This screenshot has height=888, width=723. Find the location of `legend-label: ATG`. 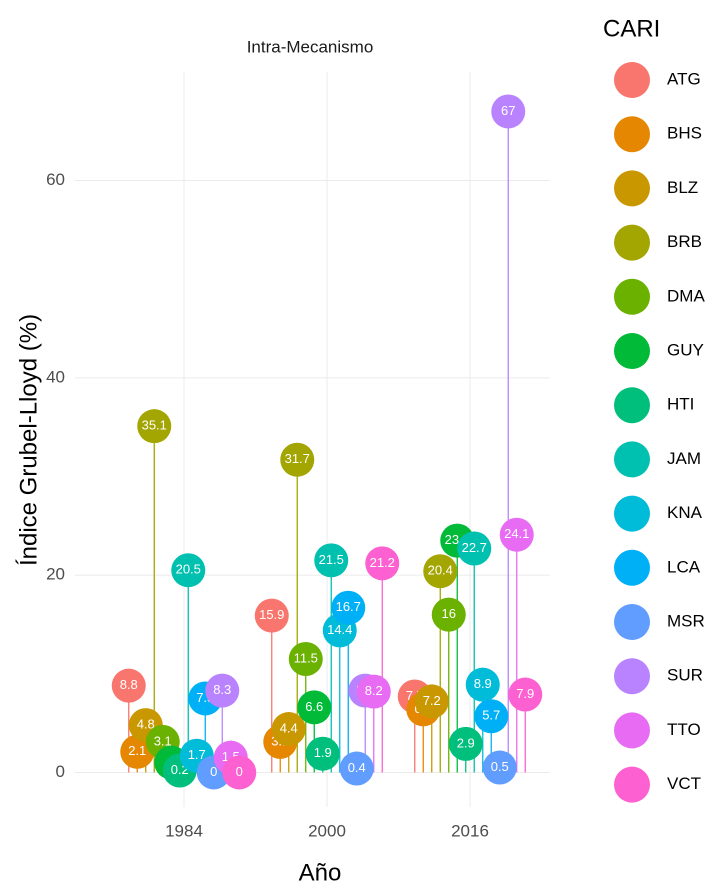

legend-label: ATG is located at coordinates (684, 78).